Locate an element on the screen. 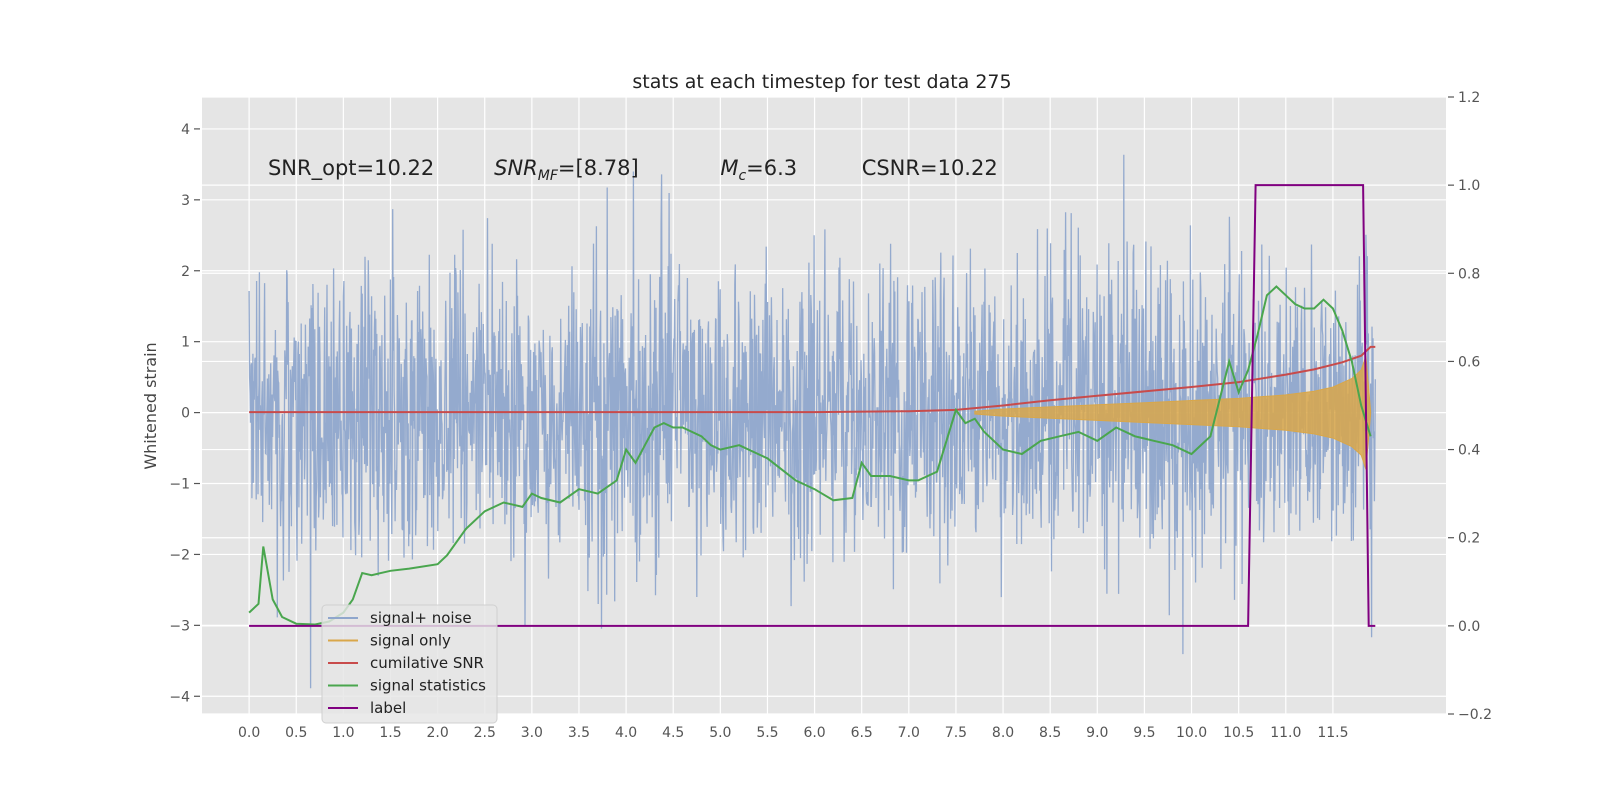 This screenshot has width=1600, height=800. signal-only-series is located at coordinates (1173, 412).